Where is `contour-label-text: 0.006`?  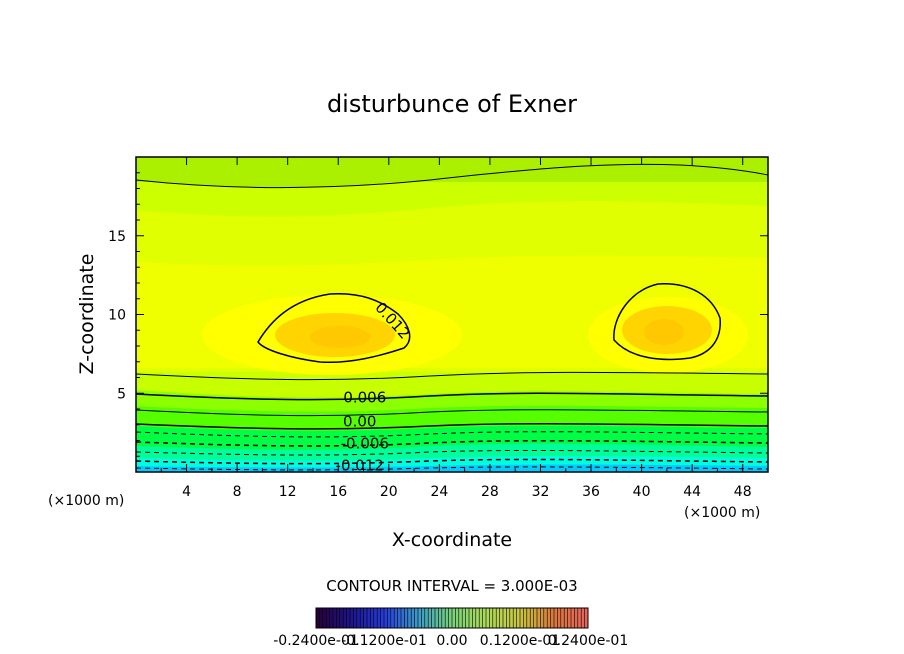 contour-label-text: 0.006 is located at coordinates (364, 398).